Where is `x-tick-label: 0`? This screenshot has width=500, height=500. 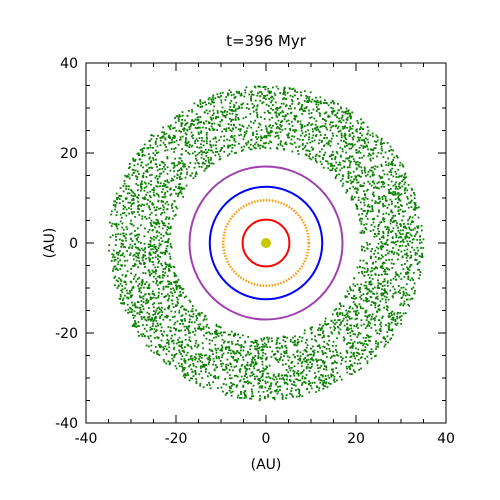
x-tick-label: 0 is located at coordinates (266, 439).